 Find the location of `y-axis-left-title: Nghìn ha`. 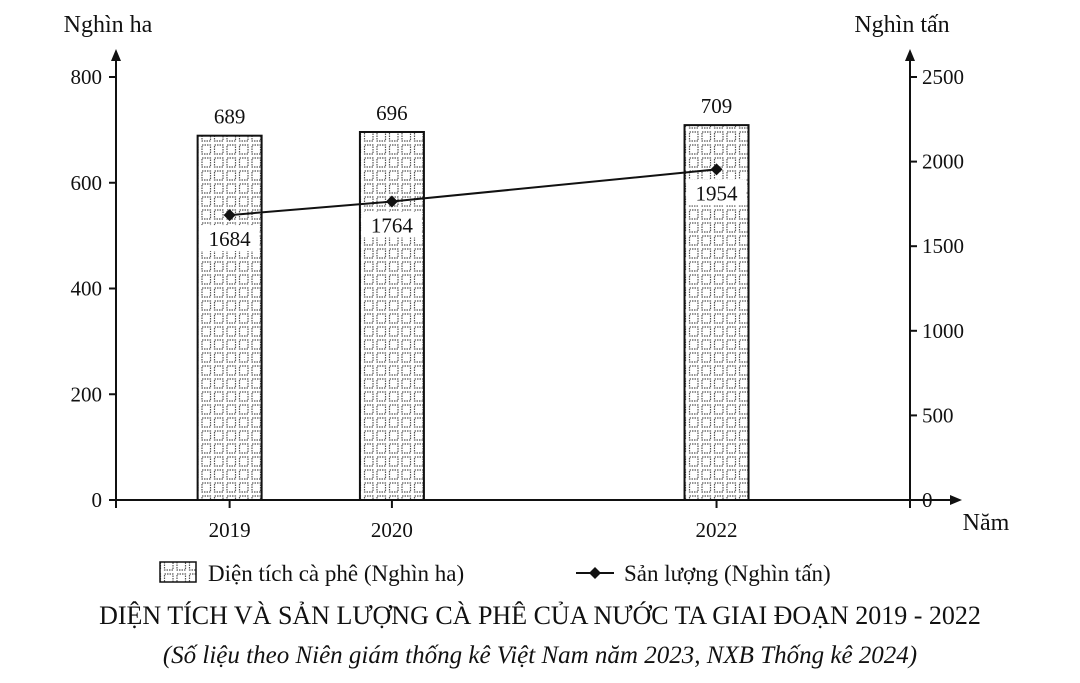

y-axis-left-title: Nghìn ha is located at coordinates (108, 25).